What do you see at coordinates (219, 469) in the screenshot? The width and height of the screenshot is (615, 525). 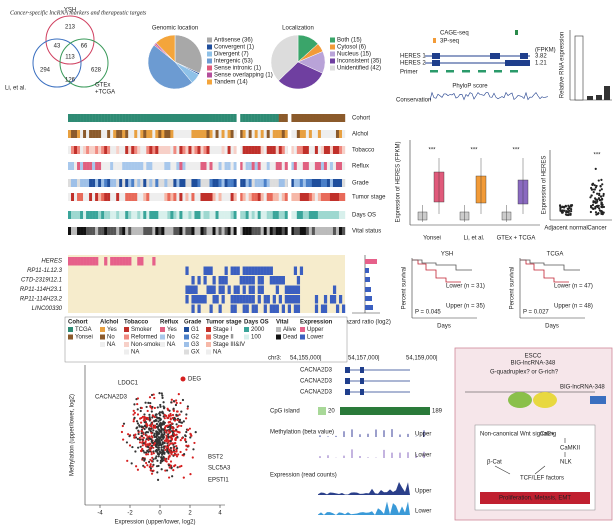 I see `label: SLC5A3` at bounding box center [219, 469].